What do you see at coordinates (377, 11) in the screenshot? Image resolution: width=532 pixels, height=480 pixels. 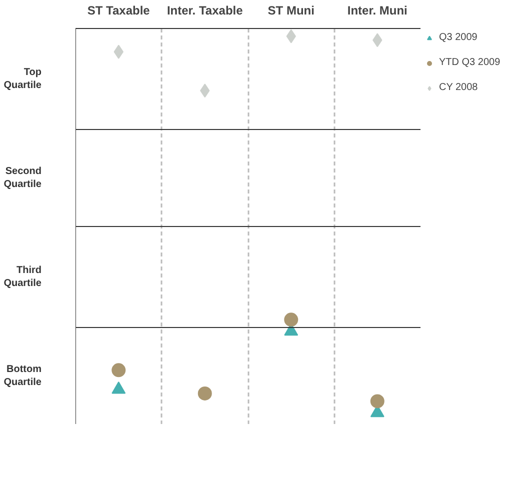 I see `x-tick-label: Inter. Muni` at bounding box center [377, 11].